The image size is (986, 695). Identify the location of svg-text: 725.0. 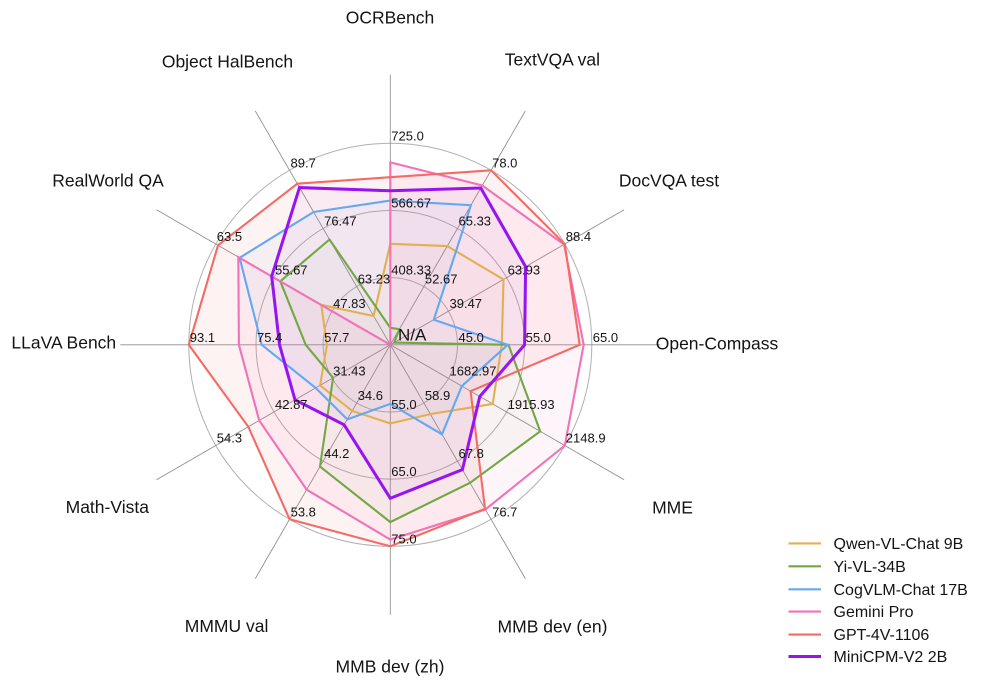
(407, 135).